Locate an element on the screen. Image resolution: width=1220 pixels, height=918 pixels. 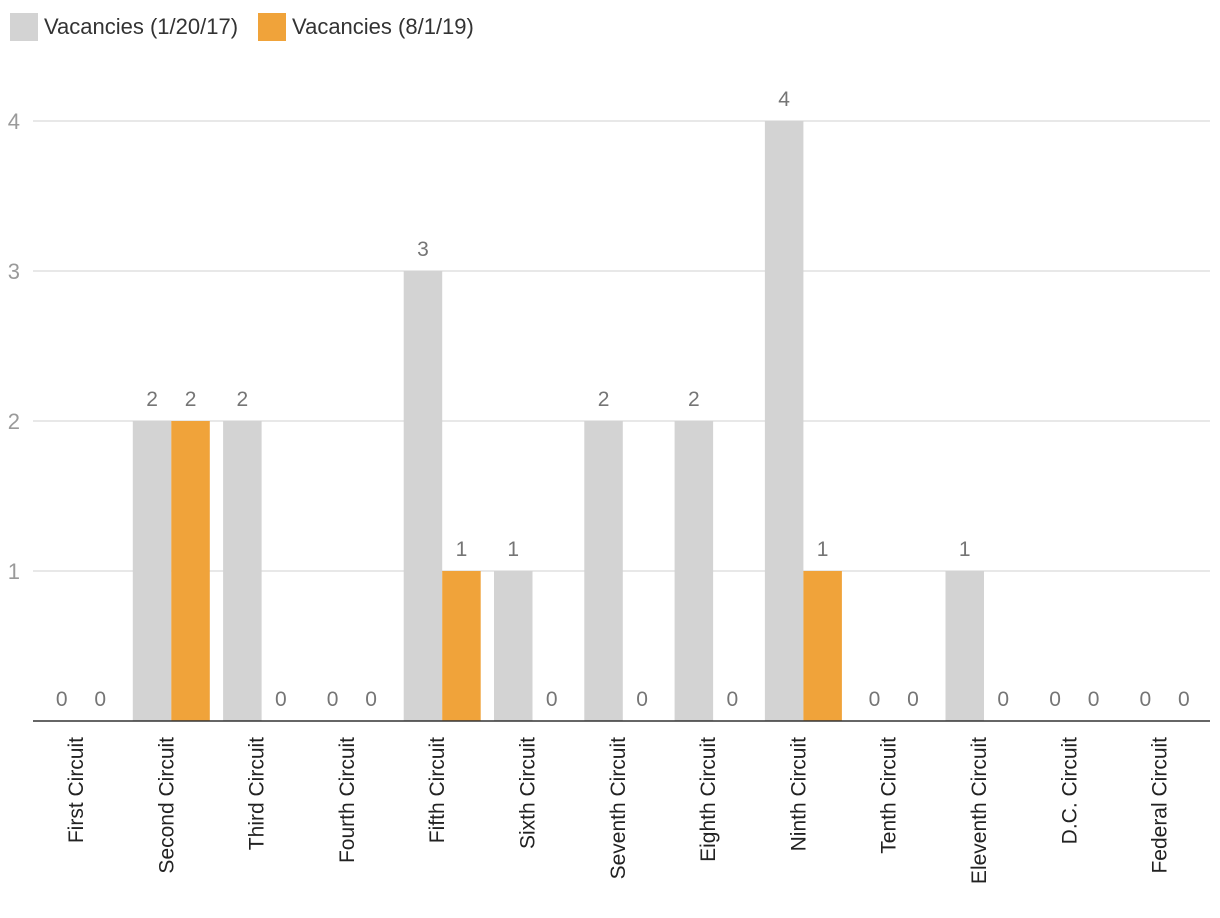
x-tick-label-10: Tenth Circuit is located at coordinates (889, 795).